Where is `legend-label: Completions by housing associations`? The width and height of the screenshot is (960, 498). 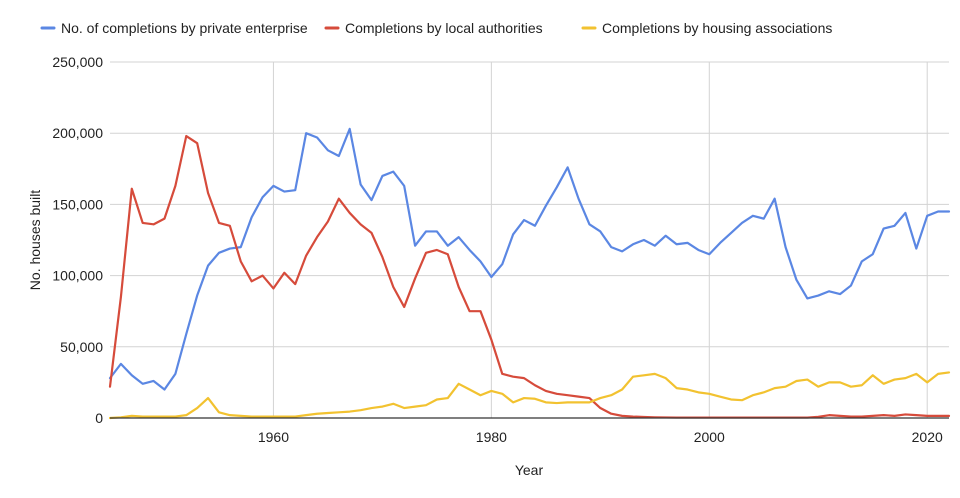 legend-label: Completions by housing associations is located at coordinates (717, 28).